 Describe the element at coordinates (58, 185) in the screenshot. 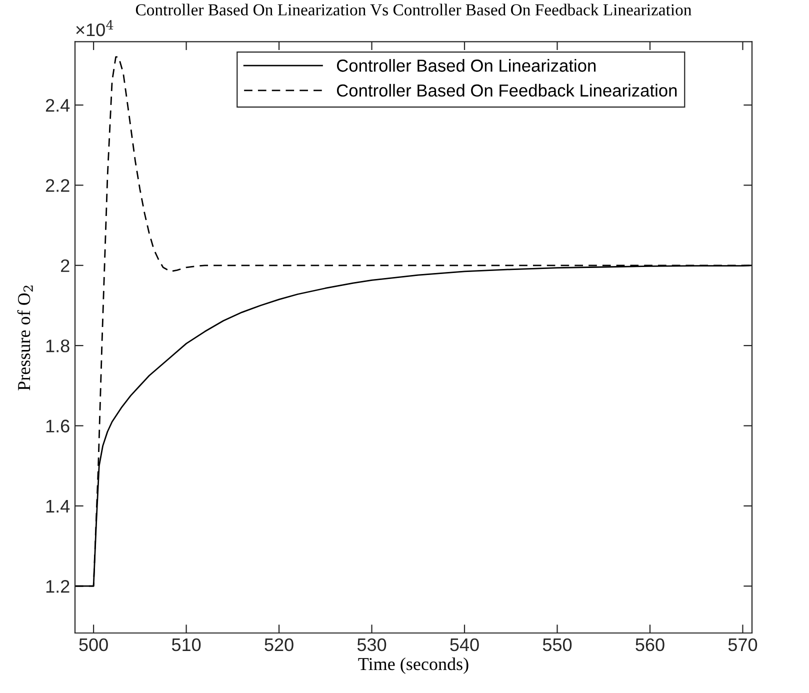

I see `y-tick-label: 2.2` at that location.